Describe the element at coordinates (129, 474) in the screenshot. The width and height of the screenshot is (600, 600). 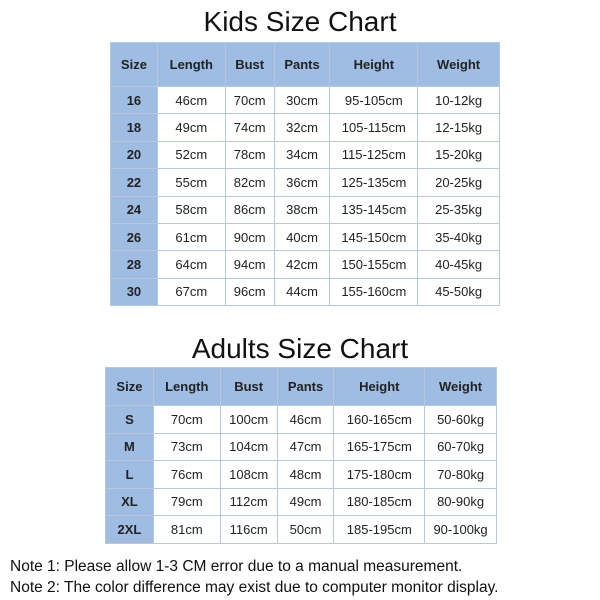
I see `size-cell: L` at that location.